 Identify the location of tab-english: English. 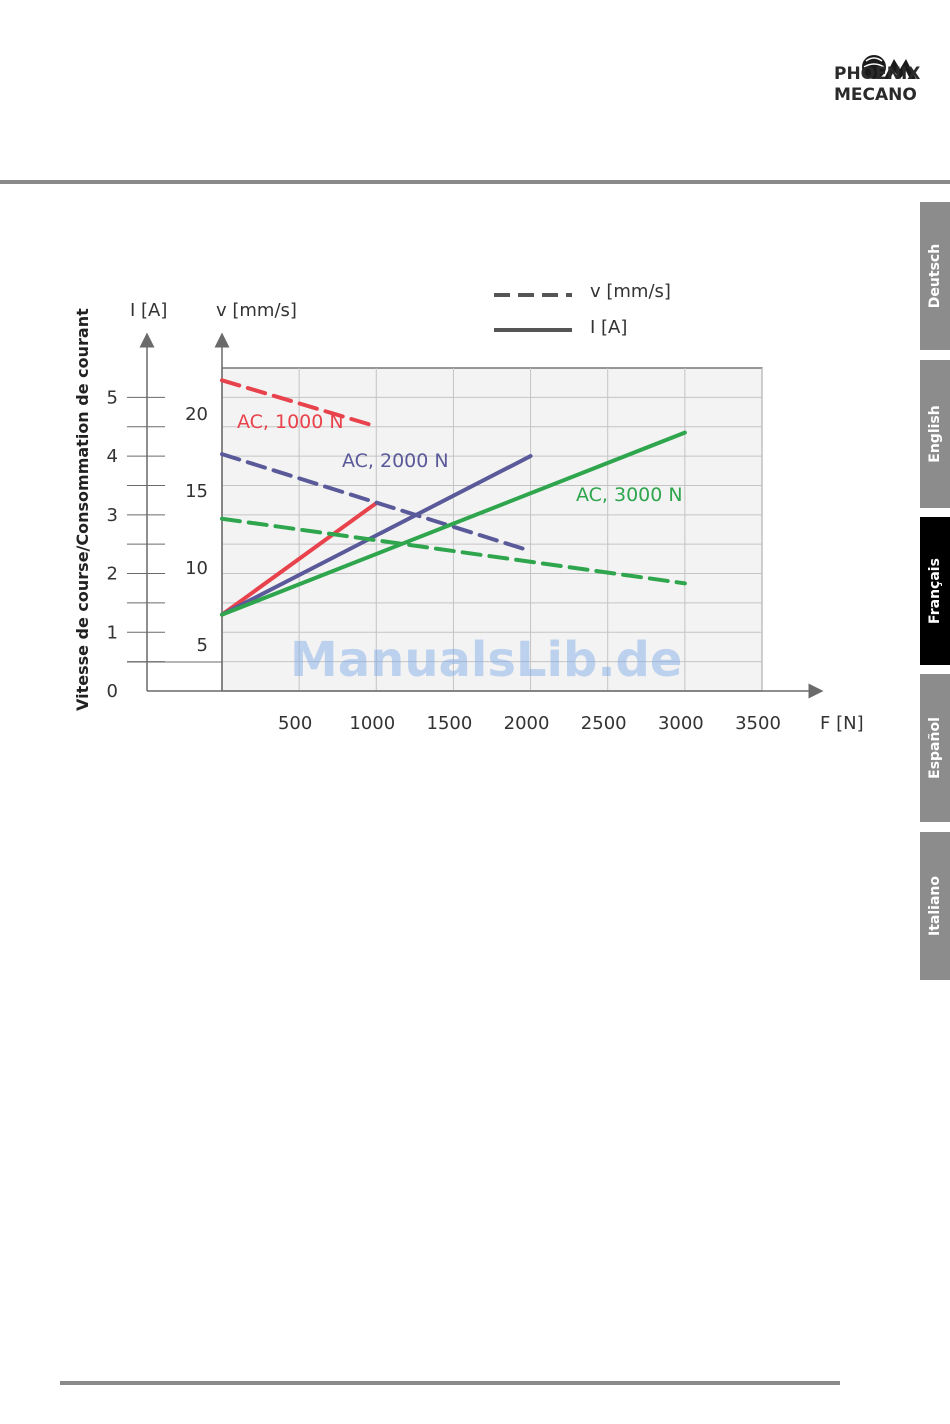
(935, 434).